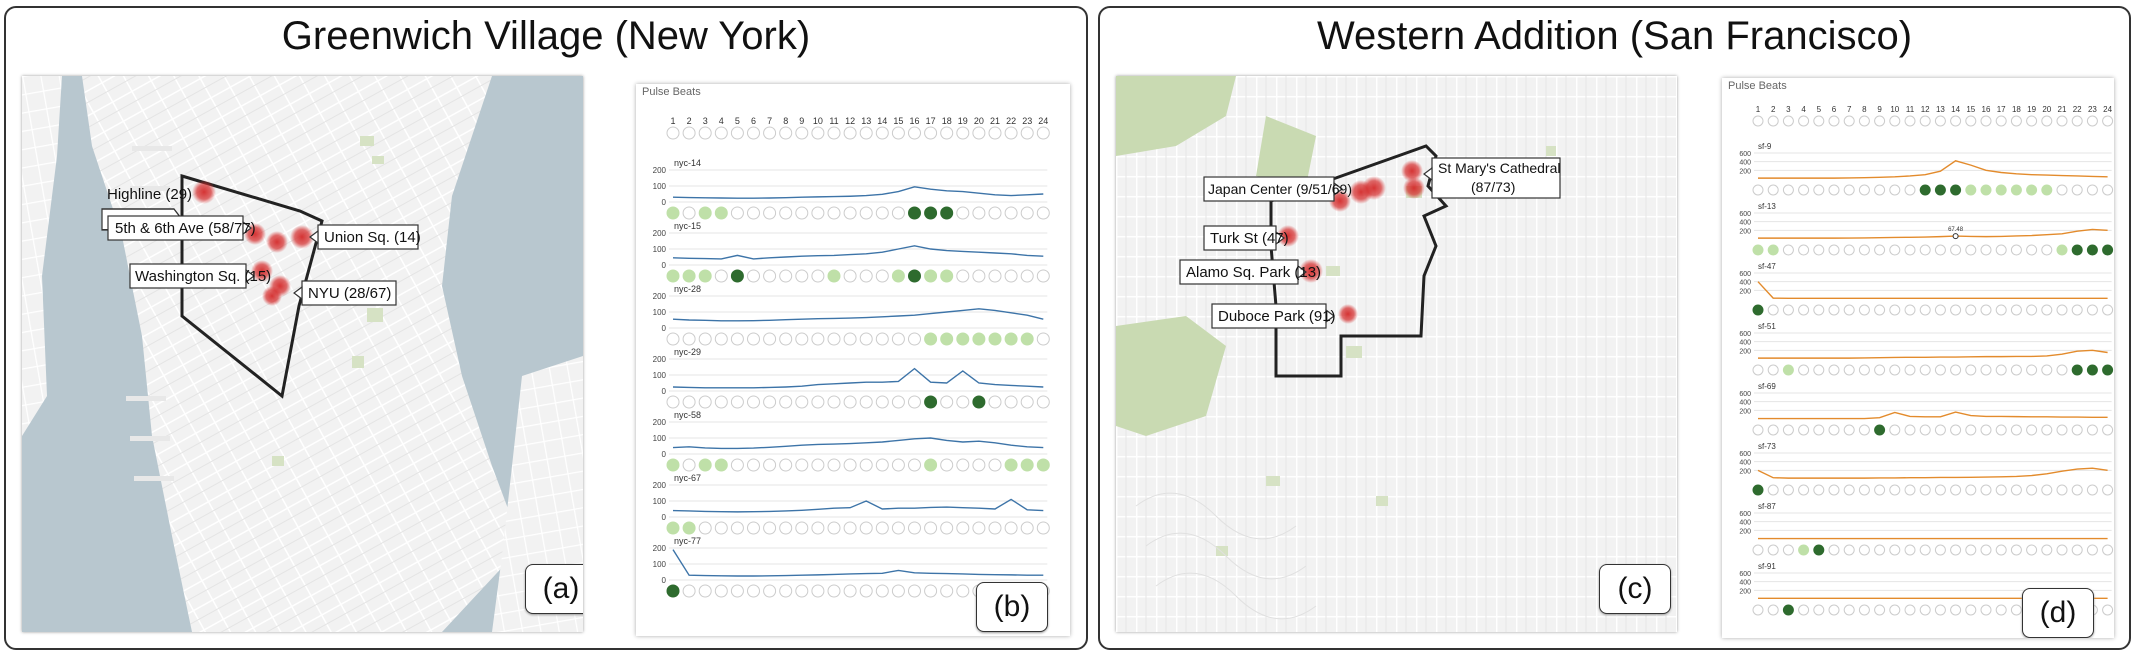 This screenshot has height=658, width=2135. I want to click on y-tick-label: 200, so click(1745, 351).